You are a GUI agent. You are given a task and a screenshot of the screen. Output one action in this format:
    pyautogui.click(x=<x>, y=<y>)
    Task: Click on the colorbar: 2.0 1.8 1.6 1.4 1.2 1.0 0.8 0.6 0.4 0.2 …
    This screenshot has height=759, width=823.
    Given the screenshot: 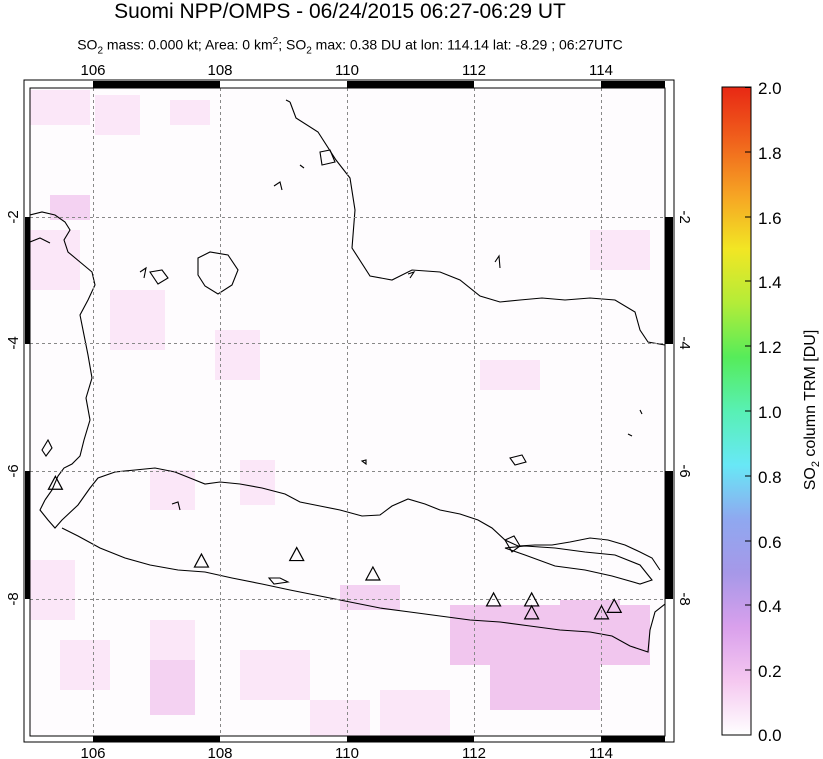 What is the action you would take?
    pyautogui.click(x=771, y=412)
    